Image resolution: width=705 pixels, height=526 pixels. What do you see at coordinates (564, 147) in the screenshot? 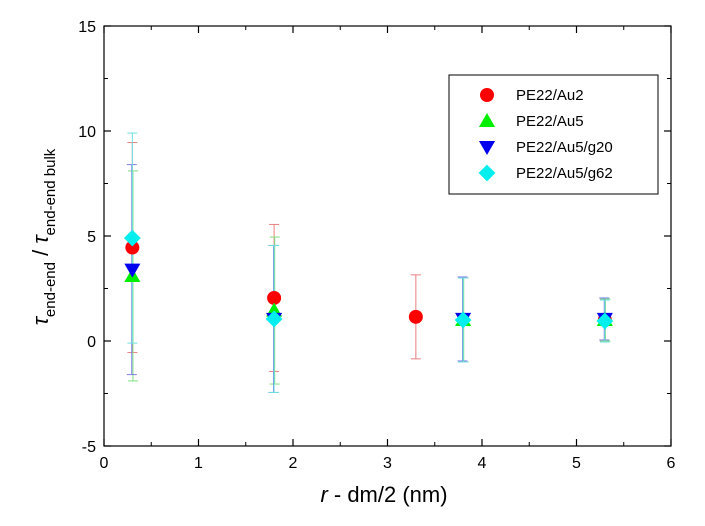
I see `legend-label: PE22/Au5/g20` at bounding box center [564, 147].